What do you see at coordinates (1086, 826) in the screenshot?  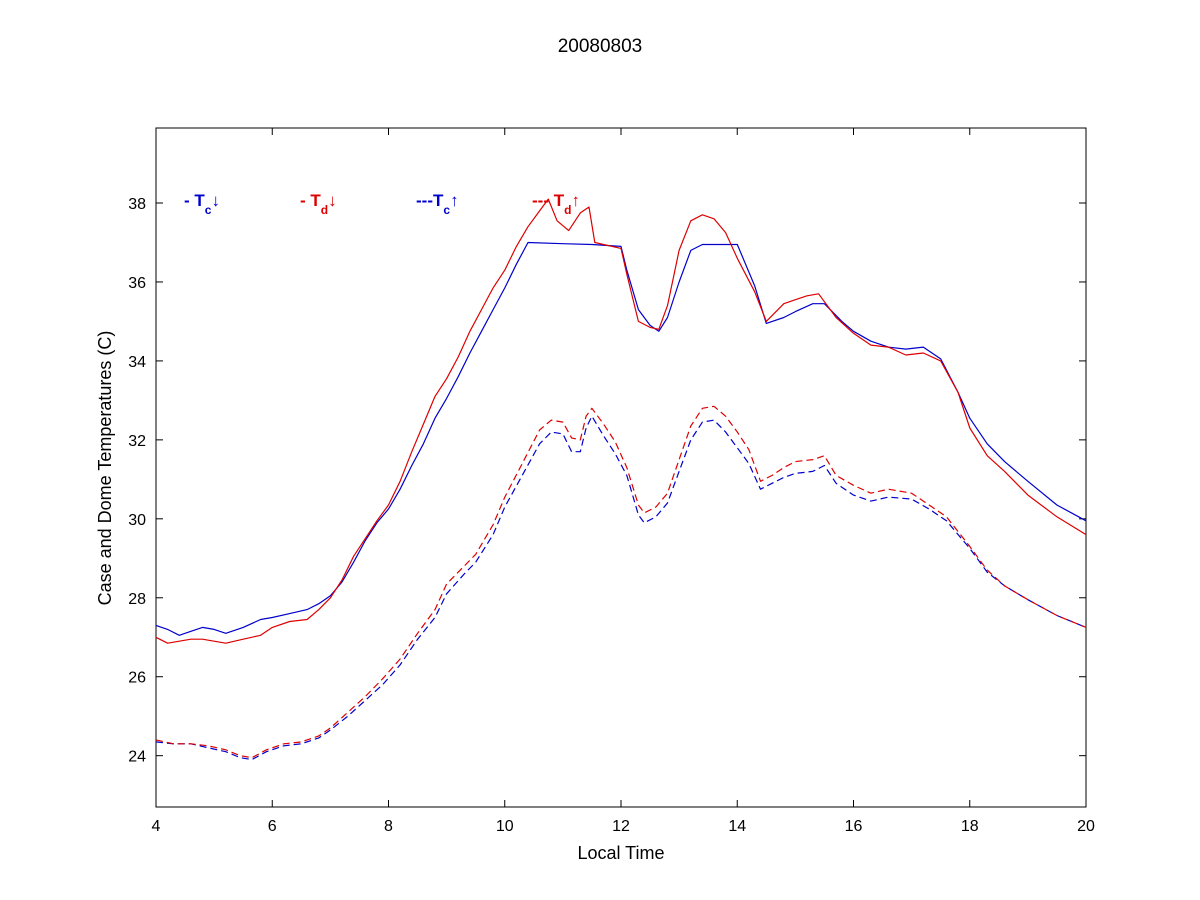 I see `x-tick-label: 20` at bounding box center [1086, 826].